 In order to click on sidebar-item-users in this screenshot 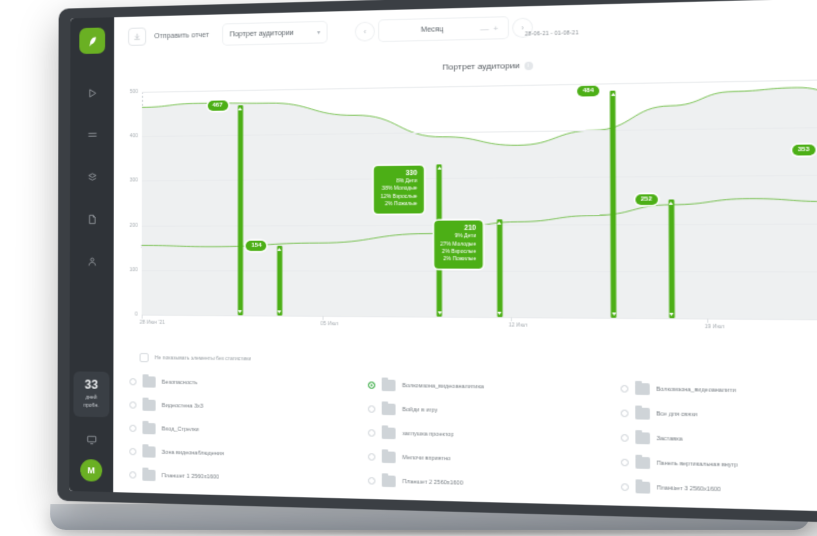, I will do `click(92, 261)`.